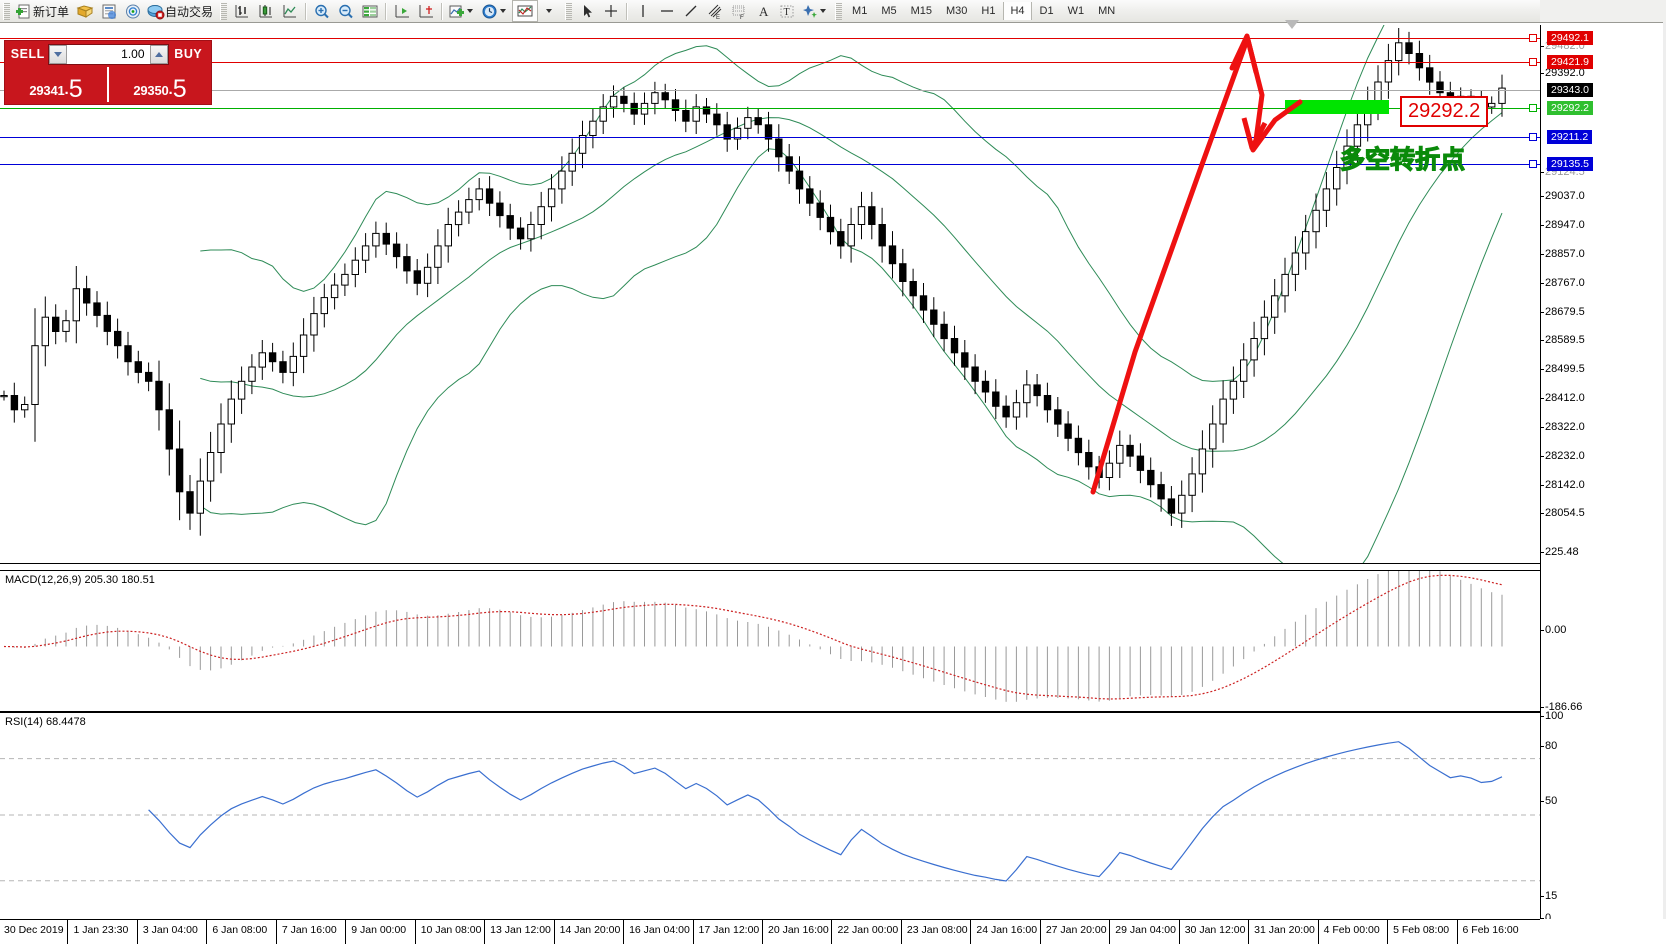  Describe the element at coordinates (1562, 340) in the screenshot. I see `price-tick: 28589.5` at that location.